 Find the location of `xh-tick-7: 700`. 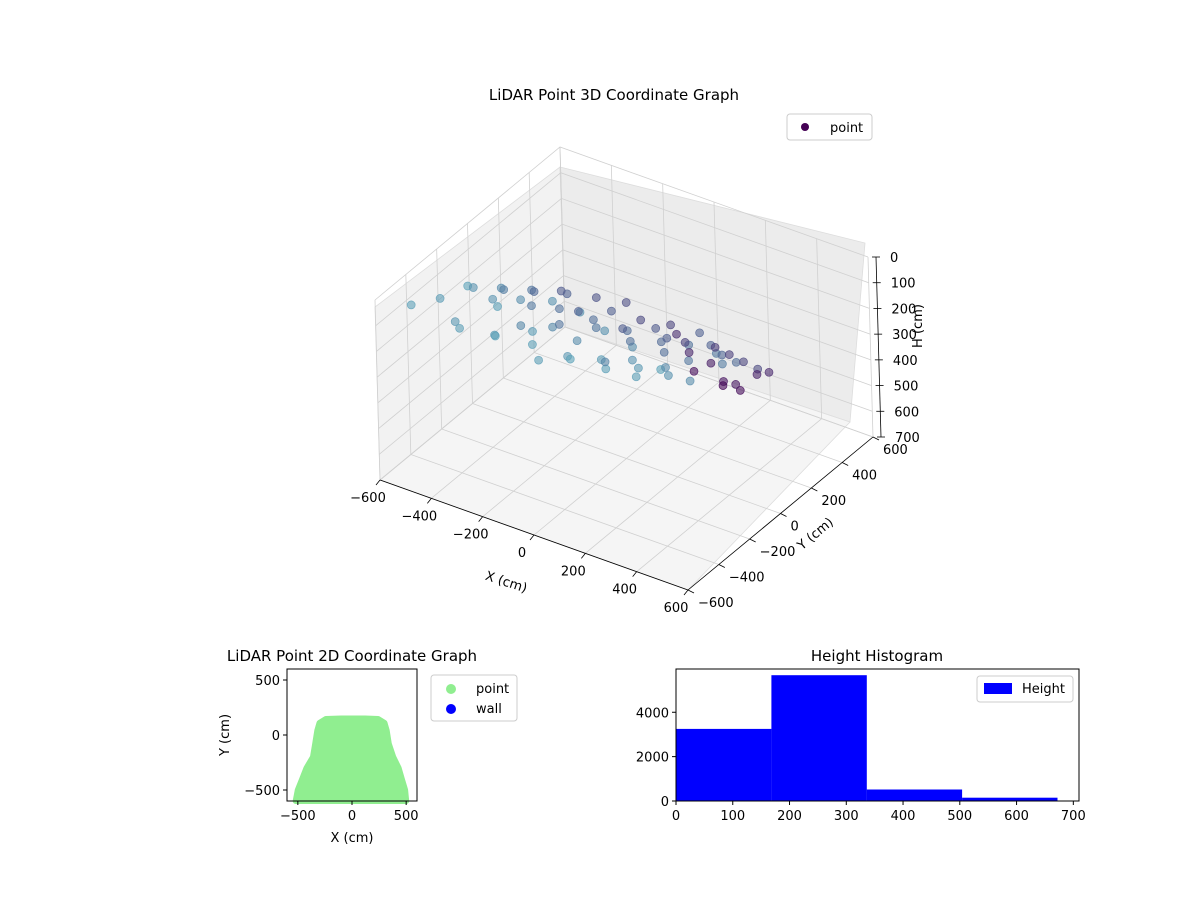

xh-tick-7: 700 is located at coordinates (1073, 816).